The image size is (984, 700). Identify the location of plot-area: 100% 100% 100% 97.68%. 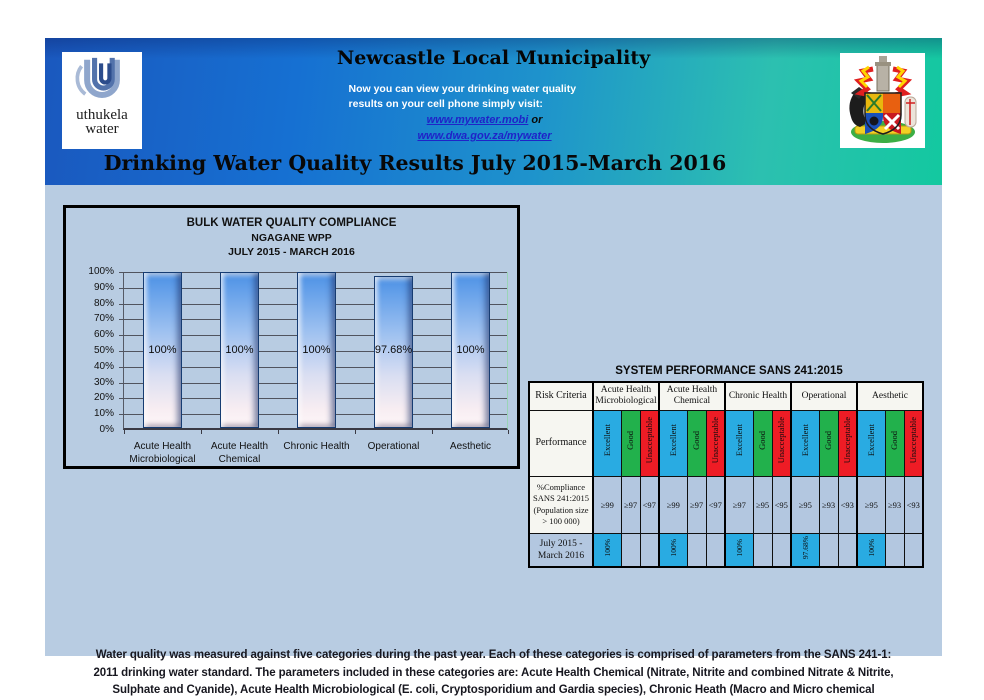
(314, 368).